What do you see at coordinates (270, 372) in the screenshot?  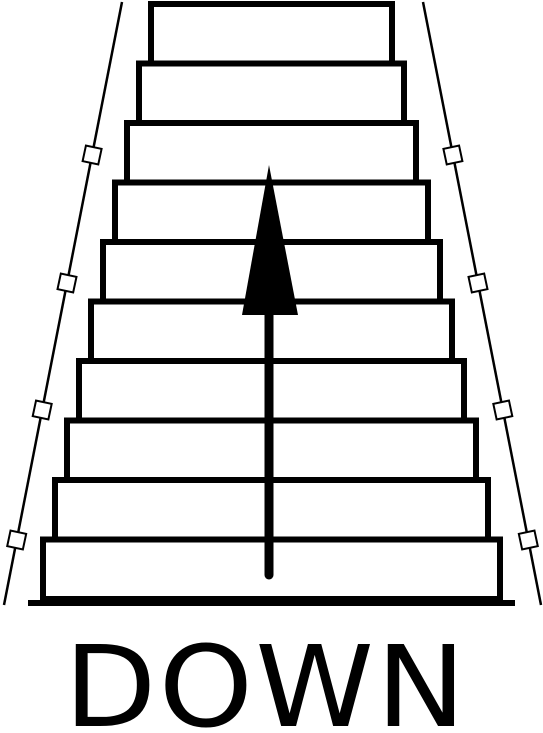 I see `up-arrow-icon` at bounding box center [270, 372].